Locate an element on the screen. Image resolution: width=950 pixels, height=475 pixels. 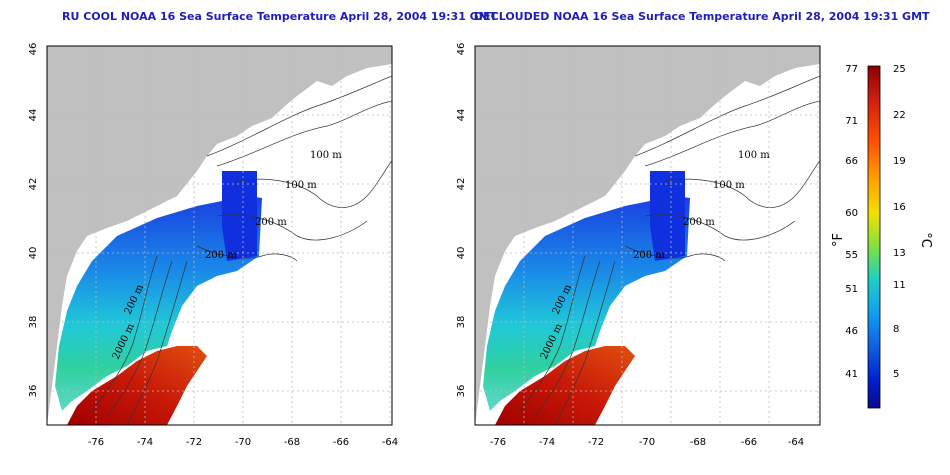
celsius-label: 16 is located at coordinates (899, 207).